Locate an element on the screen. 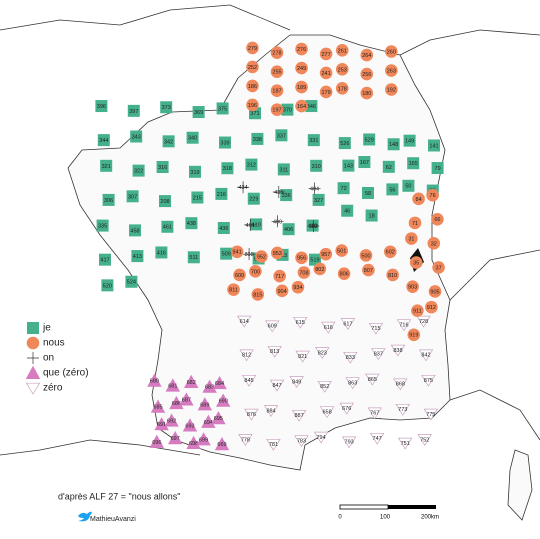  point: 529 is located at coordinates (369, 139).